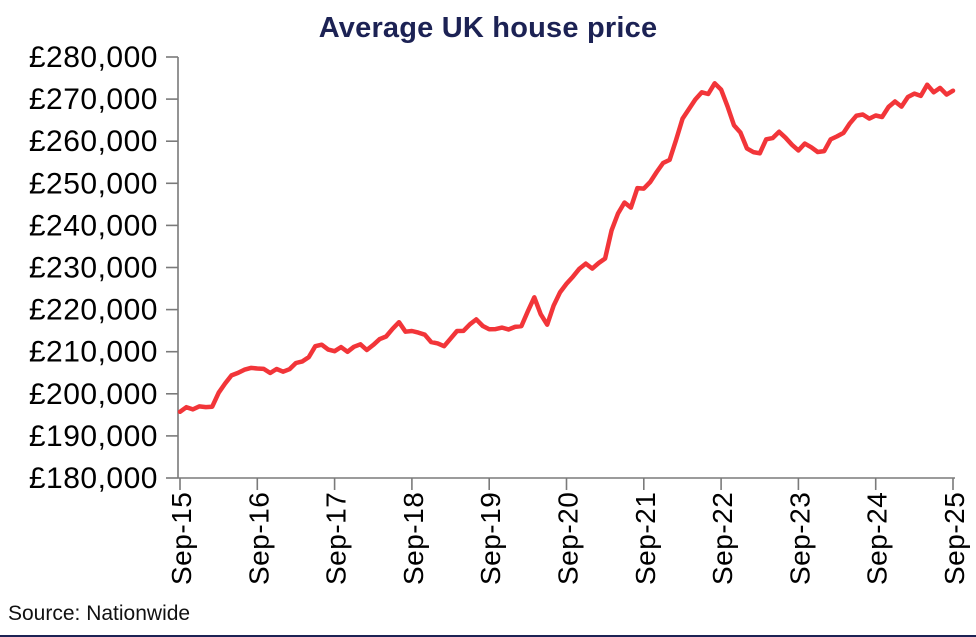 The height and width of the screenshot is (637, 976). I want to click on y-tick-label: £180,000, so click(93, 478).